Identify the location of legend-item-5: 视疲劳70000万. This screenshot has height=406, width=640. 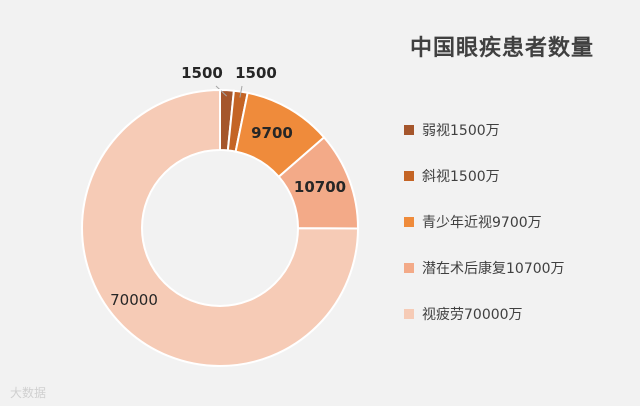
(519, 314).